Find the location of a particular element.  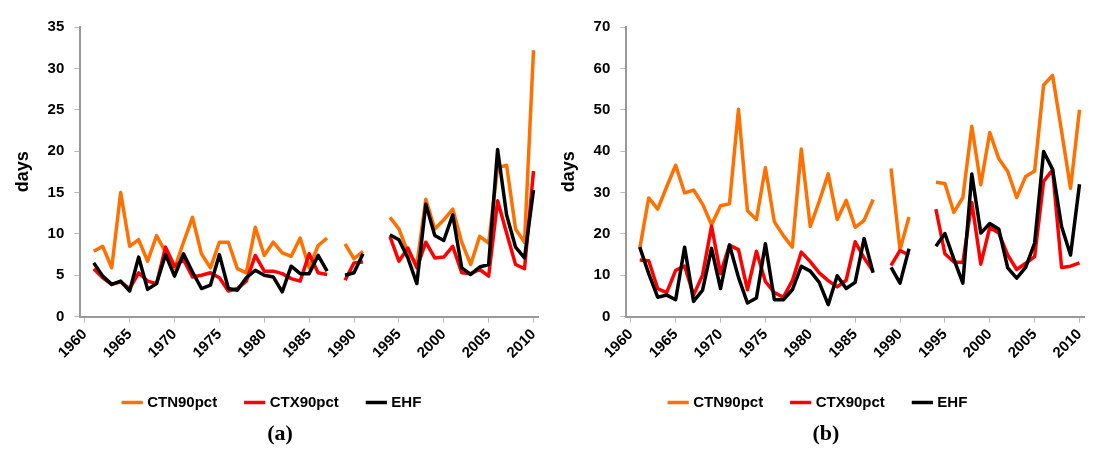

y-tick-label: 60 is located at coordinates (602, 67).